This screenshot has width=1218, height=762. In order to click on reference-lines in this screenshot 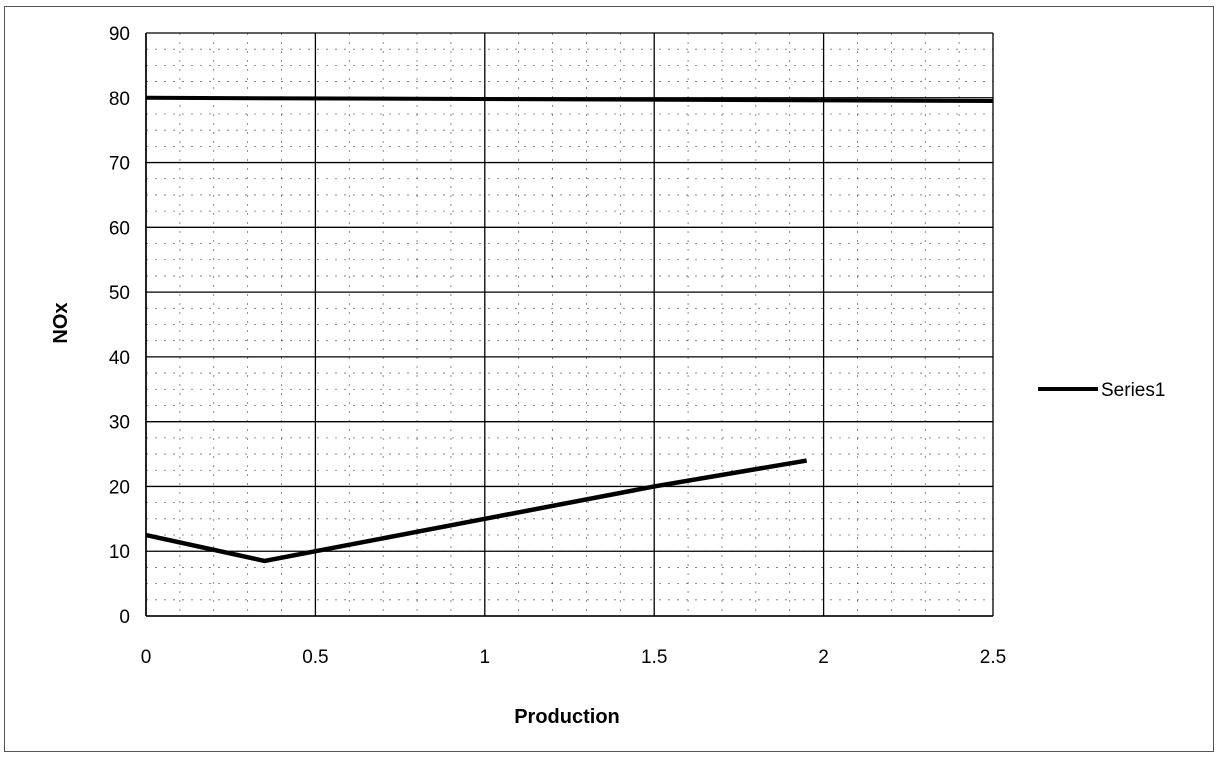, I will do `click(569, 99)`.